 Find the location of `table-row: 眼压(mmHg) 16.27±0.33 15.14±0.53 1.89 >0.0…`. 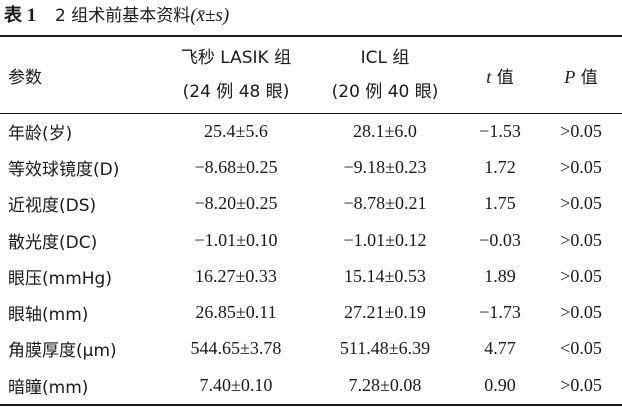

table-row: 眼压(mmHg) 16.27±0.33 15.14±0.53 1.89 >0.0… is located at coordinates (311, 276).